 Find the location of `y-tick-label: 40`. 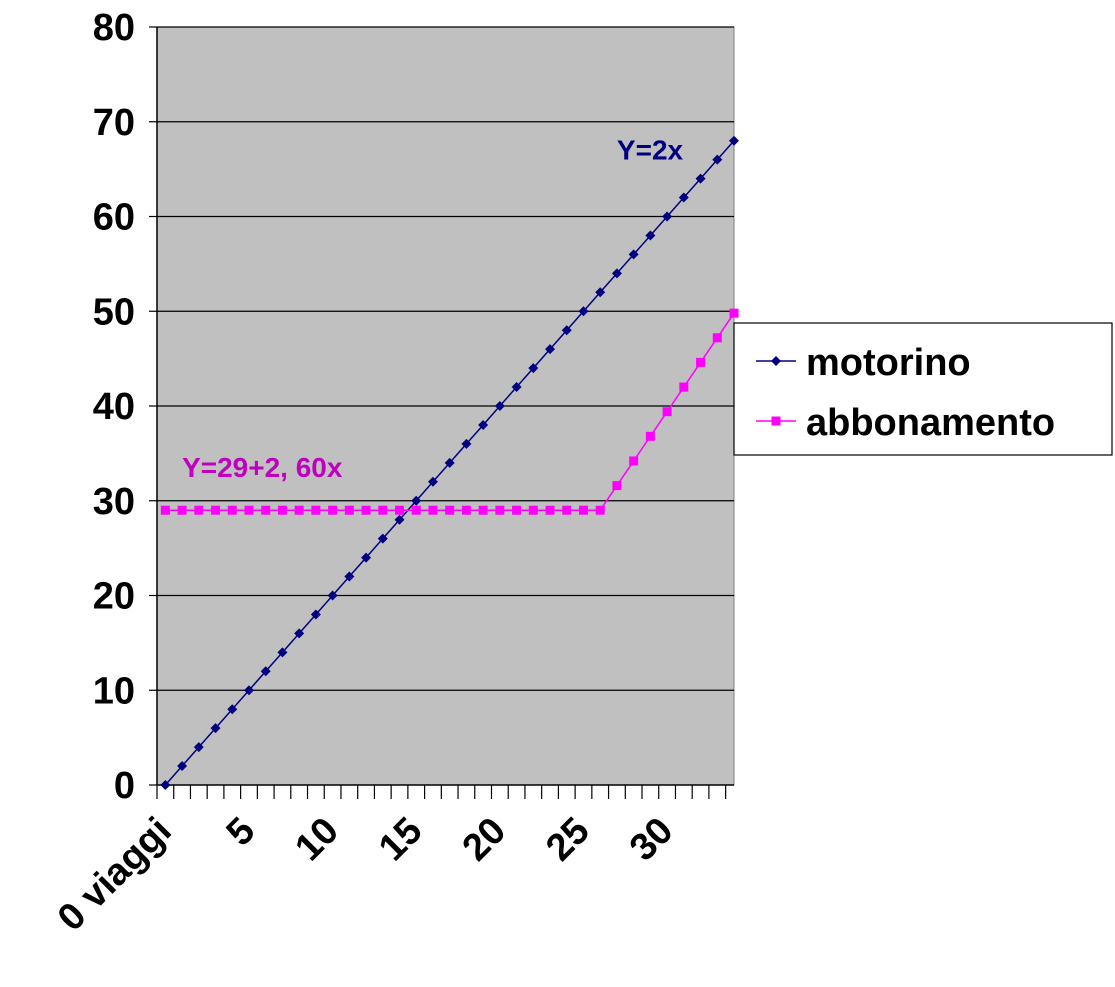

y-tick-label: 40 is located at coordinates (114, 407).